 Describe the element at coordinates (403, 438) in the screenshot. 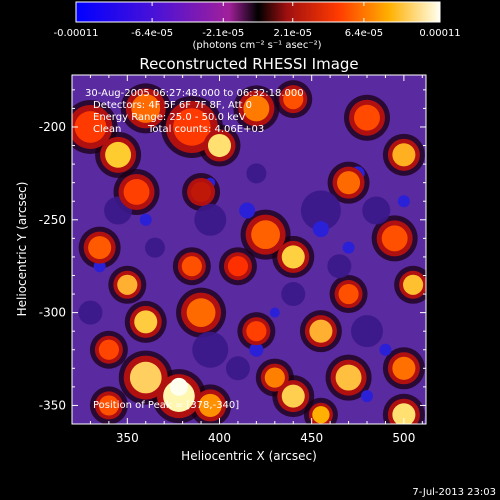

I see `x-tick-label: 500` at that location.